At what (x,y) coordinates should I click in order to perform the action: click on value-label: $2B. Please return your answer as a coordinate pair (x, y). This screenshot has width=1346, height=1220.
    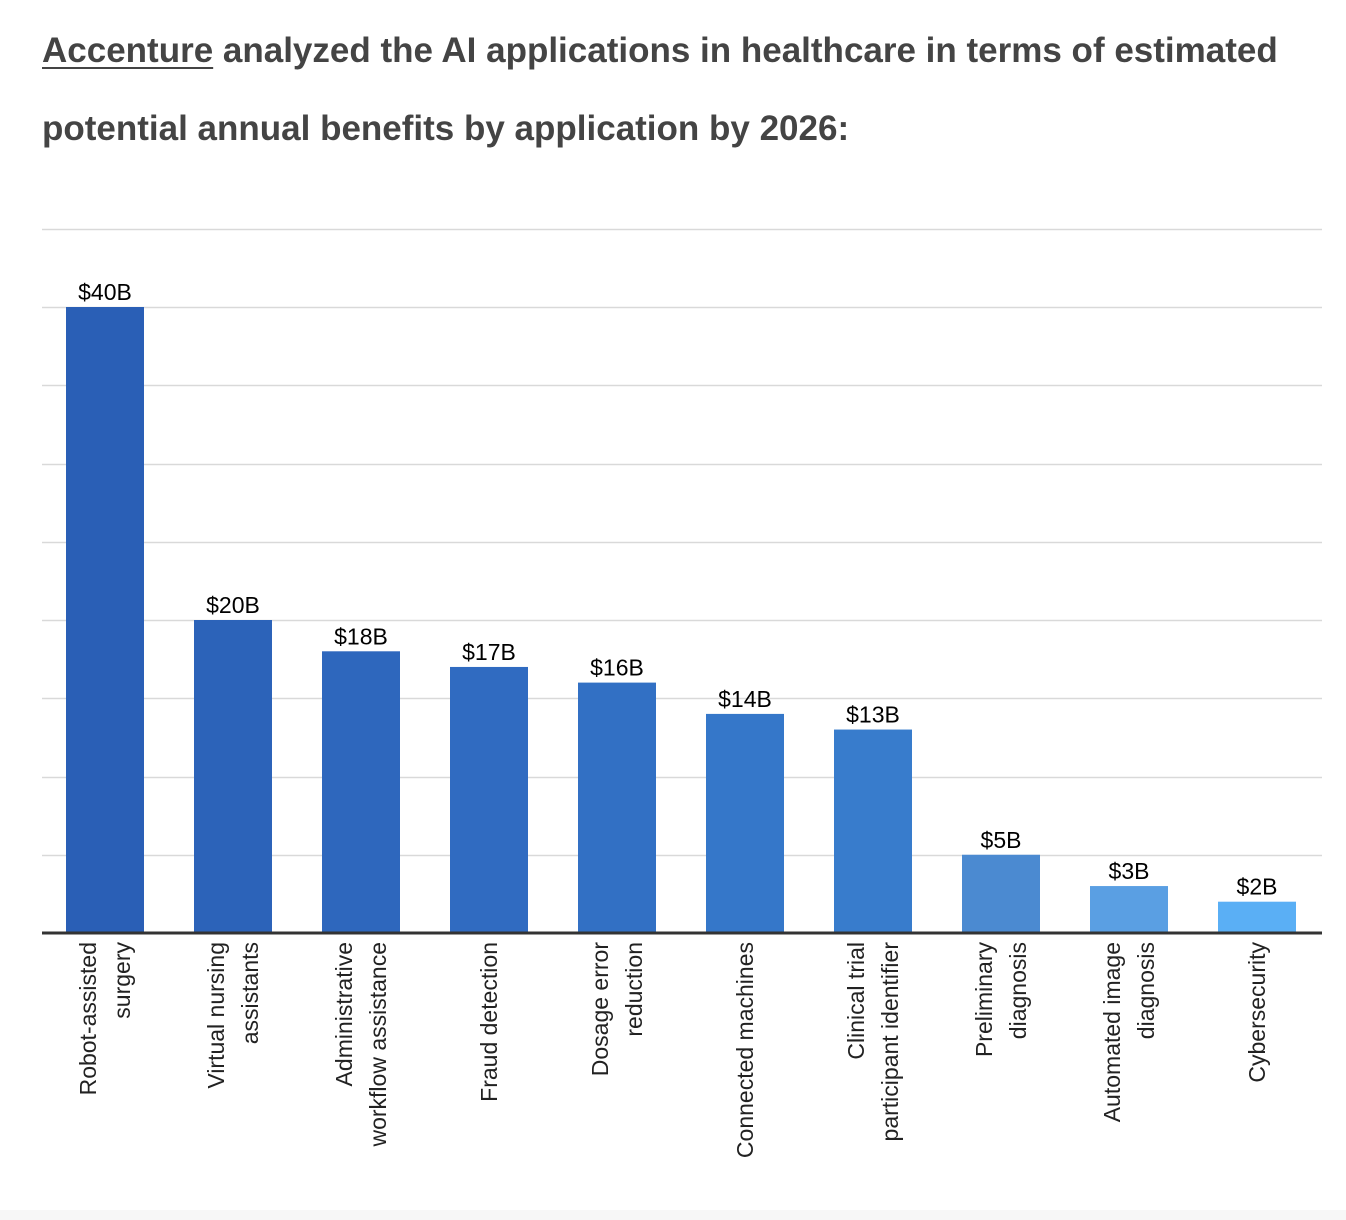
    Looking at the image, I should click on (1257, 887).